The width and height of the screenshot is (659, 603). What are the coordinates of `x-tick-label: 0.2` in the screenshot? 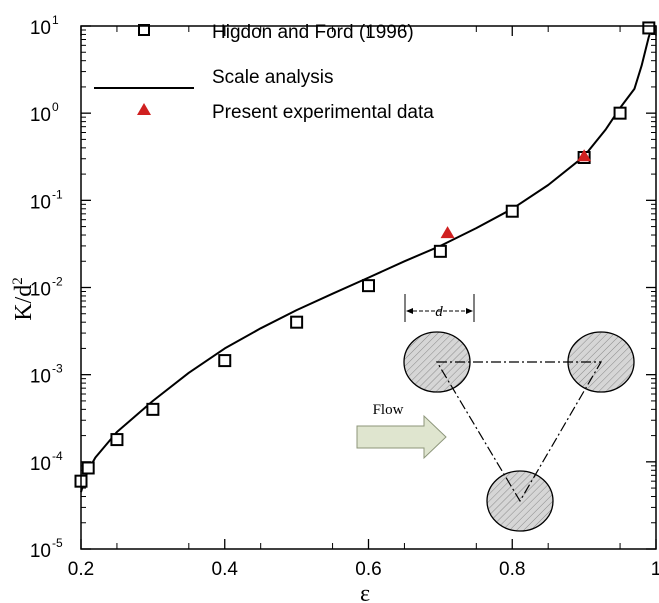 It's located at (81, 569).